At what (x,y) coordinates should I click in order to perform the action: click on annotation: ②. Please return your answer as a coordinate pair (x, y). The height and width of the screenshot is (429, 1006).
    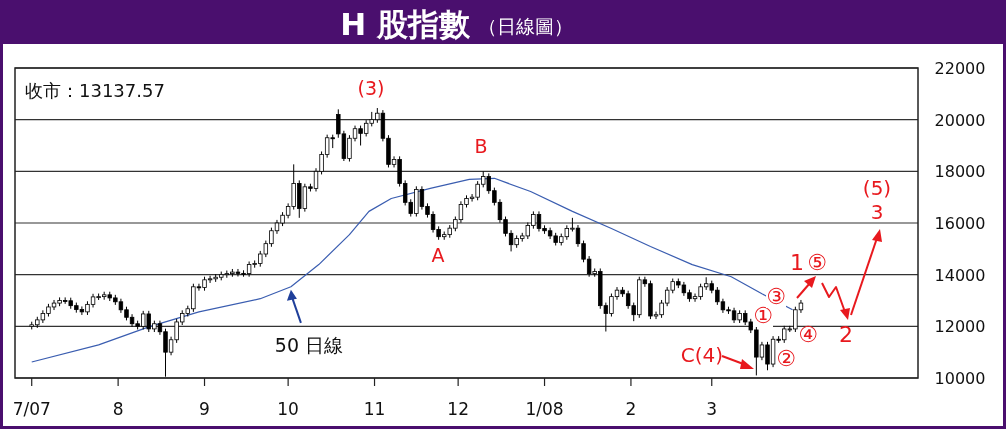
    Looking at the image, I should click on (786, 358).